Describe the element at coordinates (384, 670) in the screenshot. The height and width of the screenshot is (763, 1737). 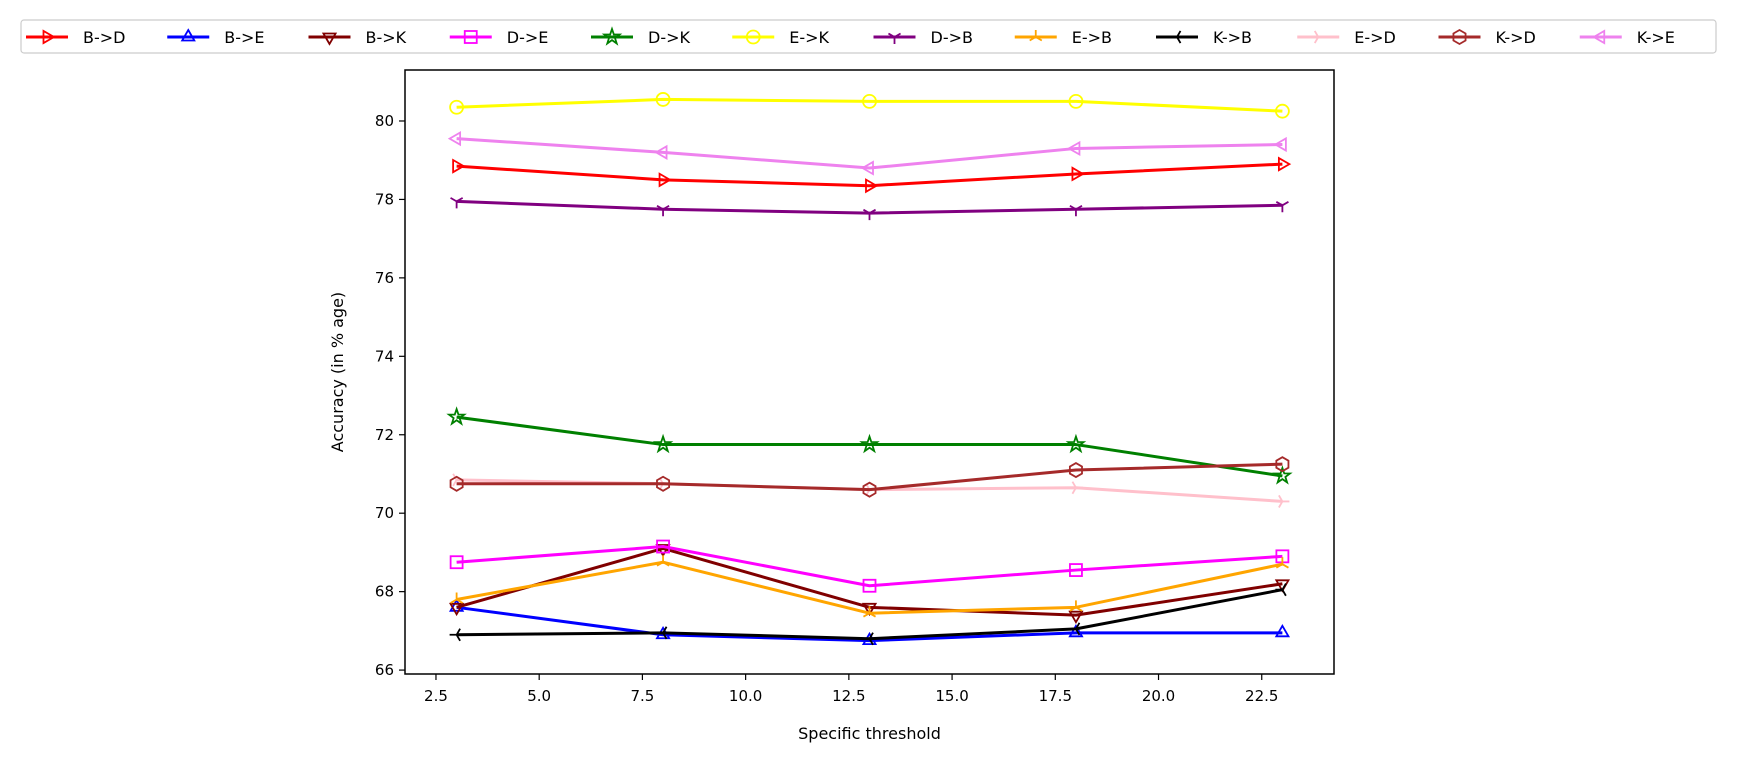
I see `y-tick-label: 66` at that location.